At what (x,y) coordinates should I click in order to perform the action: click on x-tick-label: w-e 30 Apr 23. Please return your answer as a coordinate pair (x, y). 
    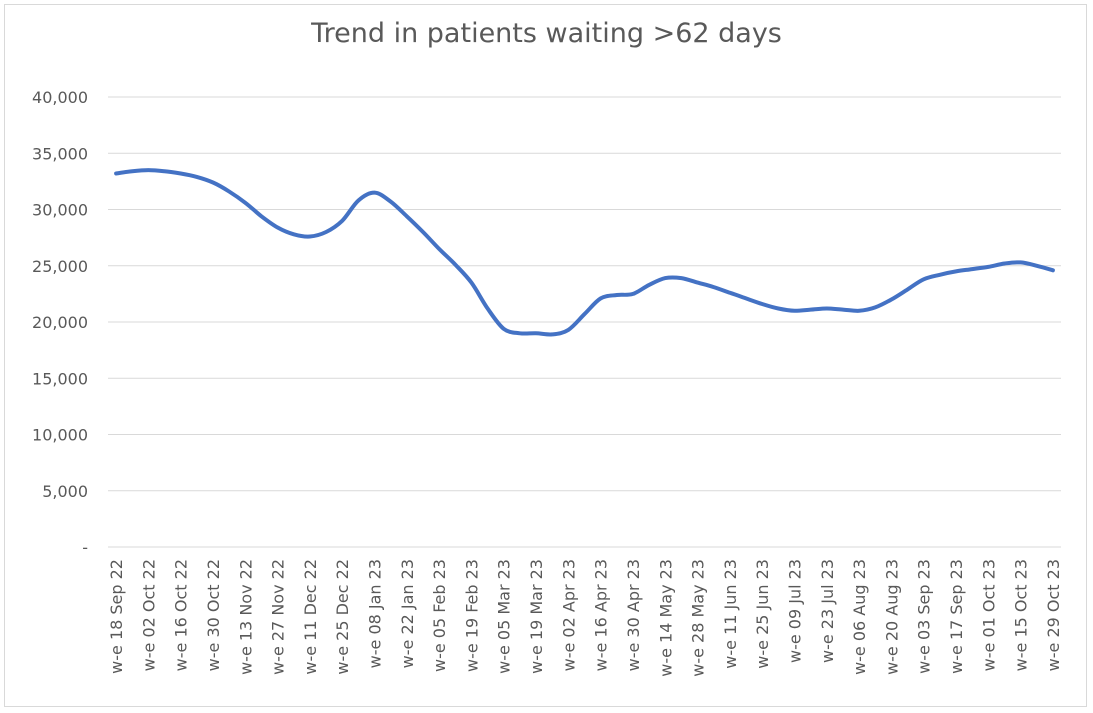
    Looking at the image, I should click on (633, 615).